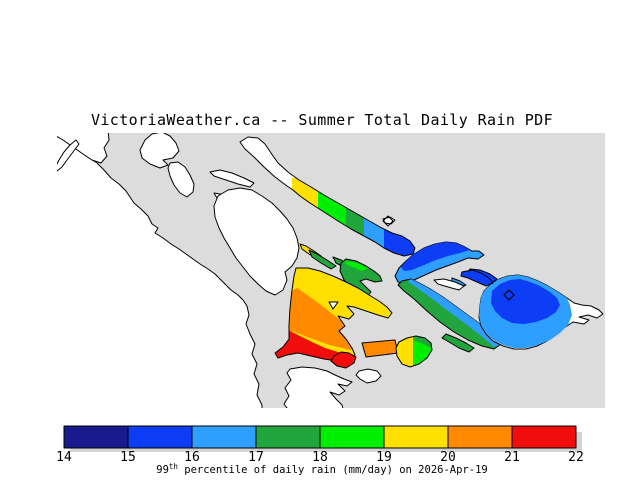  I want to click on tick-label: 21, so click(512, 457).